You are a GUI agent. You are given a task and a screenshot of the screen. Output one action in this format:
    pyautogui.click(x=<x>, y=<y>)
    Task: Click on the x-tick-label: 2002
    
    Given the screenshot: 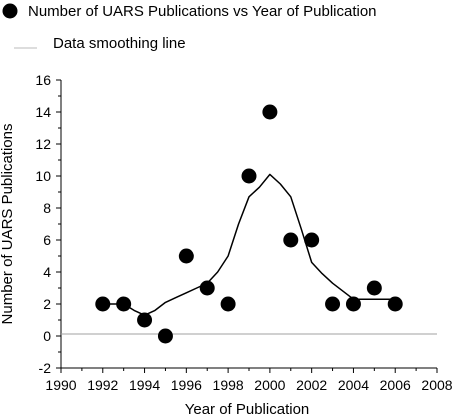 What is the action you would take?
    pyautogui.click(x=311, y=385)
    